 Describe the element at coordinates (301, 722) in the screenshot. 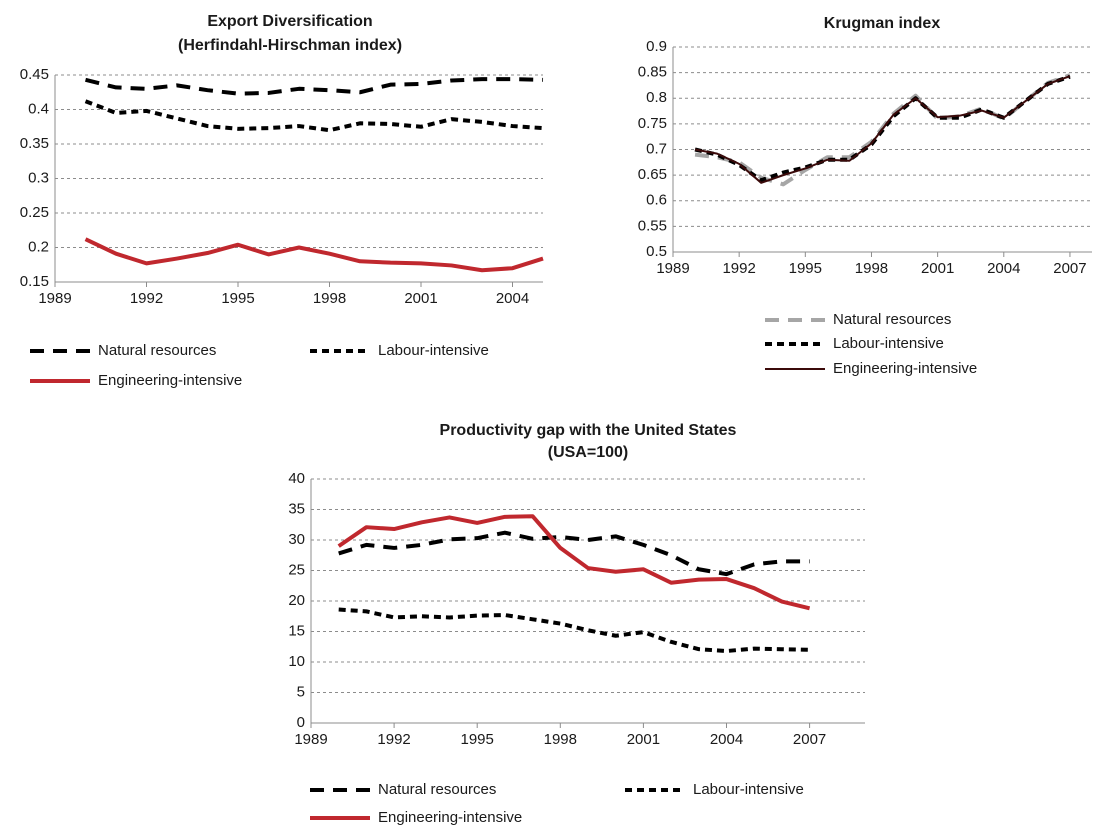

I see `y-tick-label: 0` at that location.